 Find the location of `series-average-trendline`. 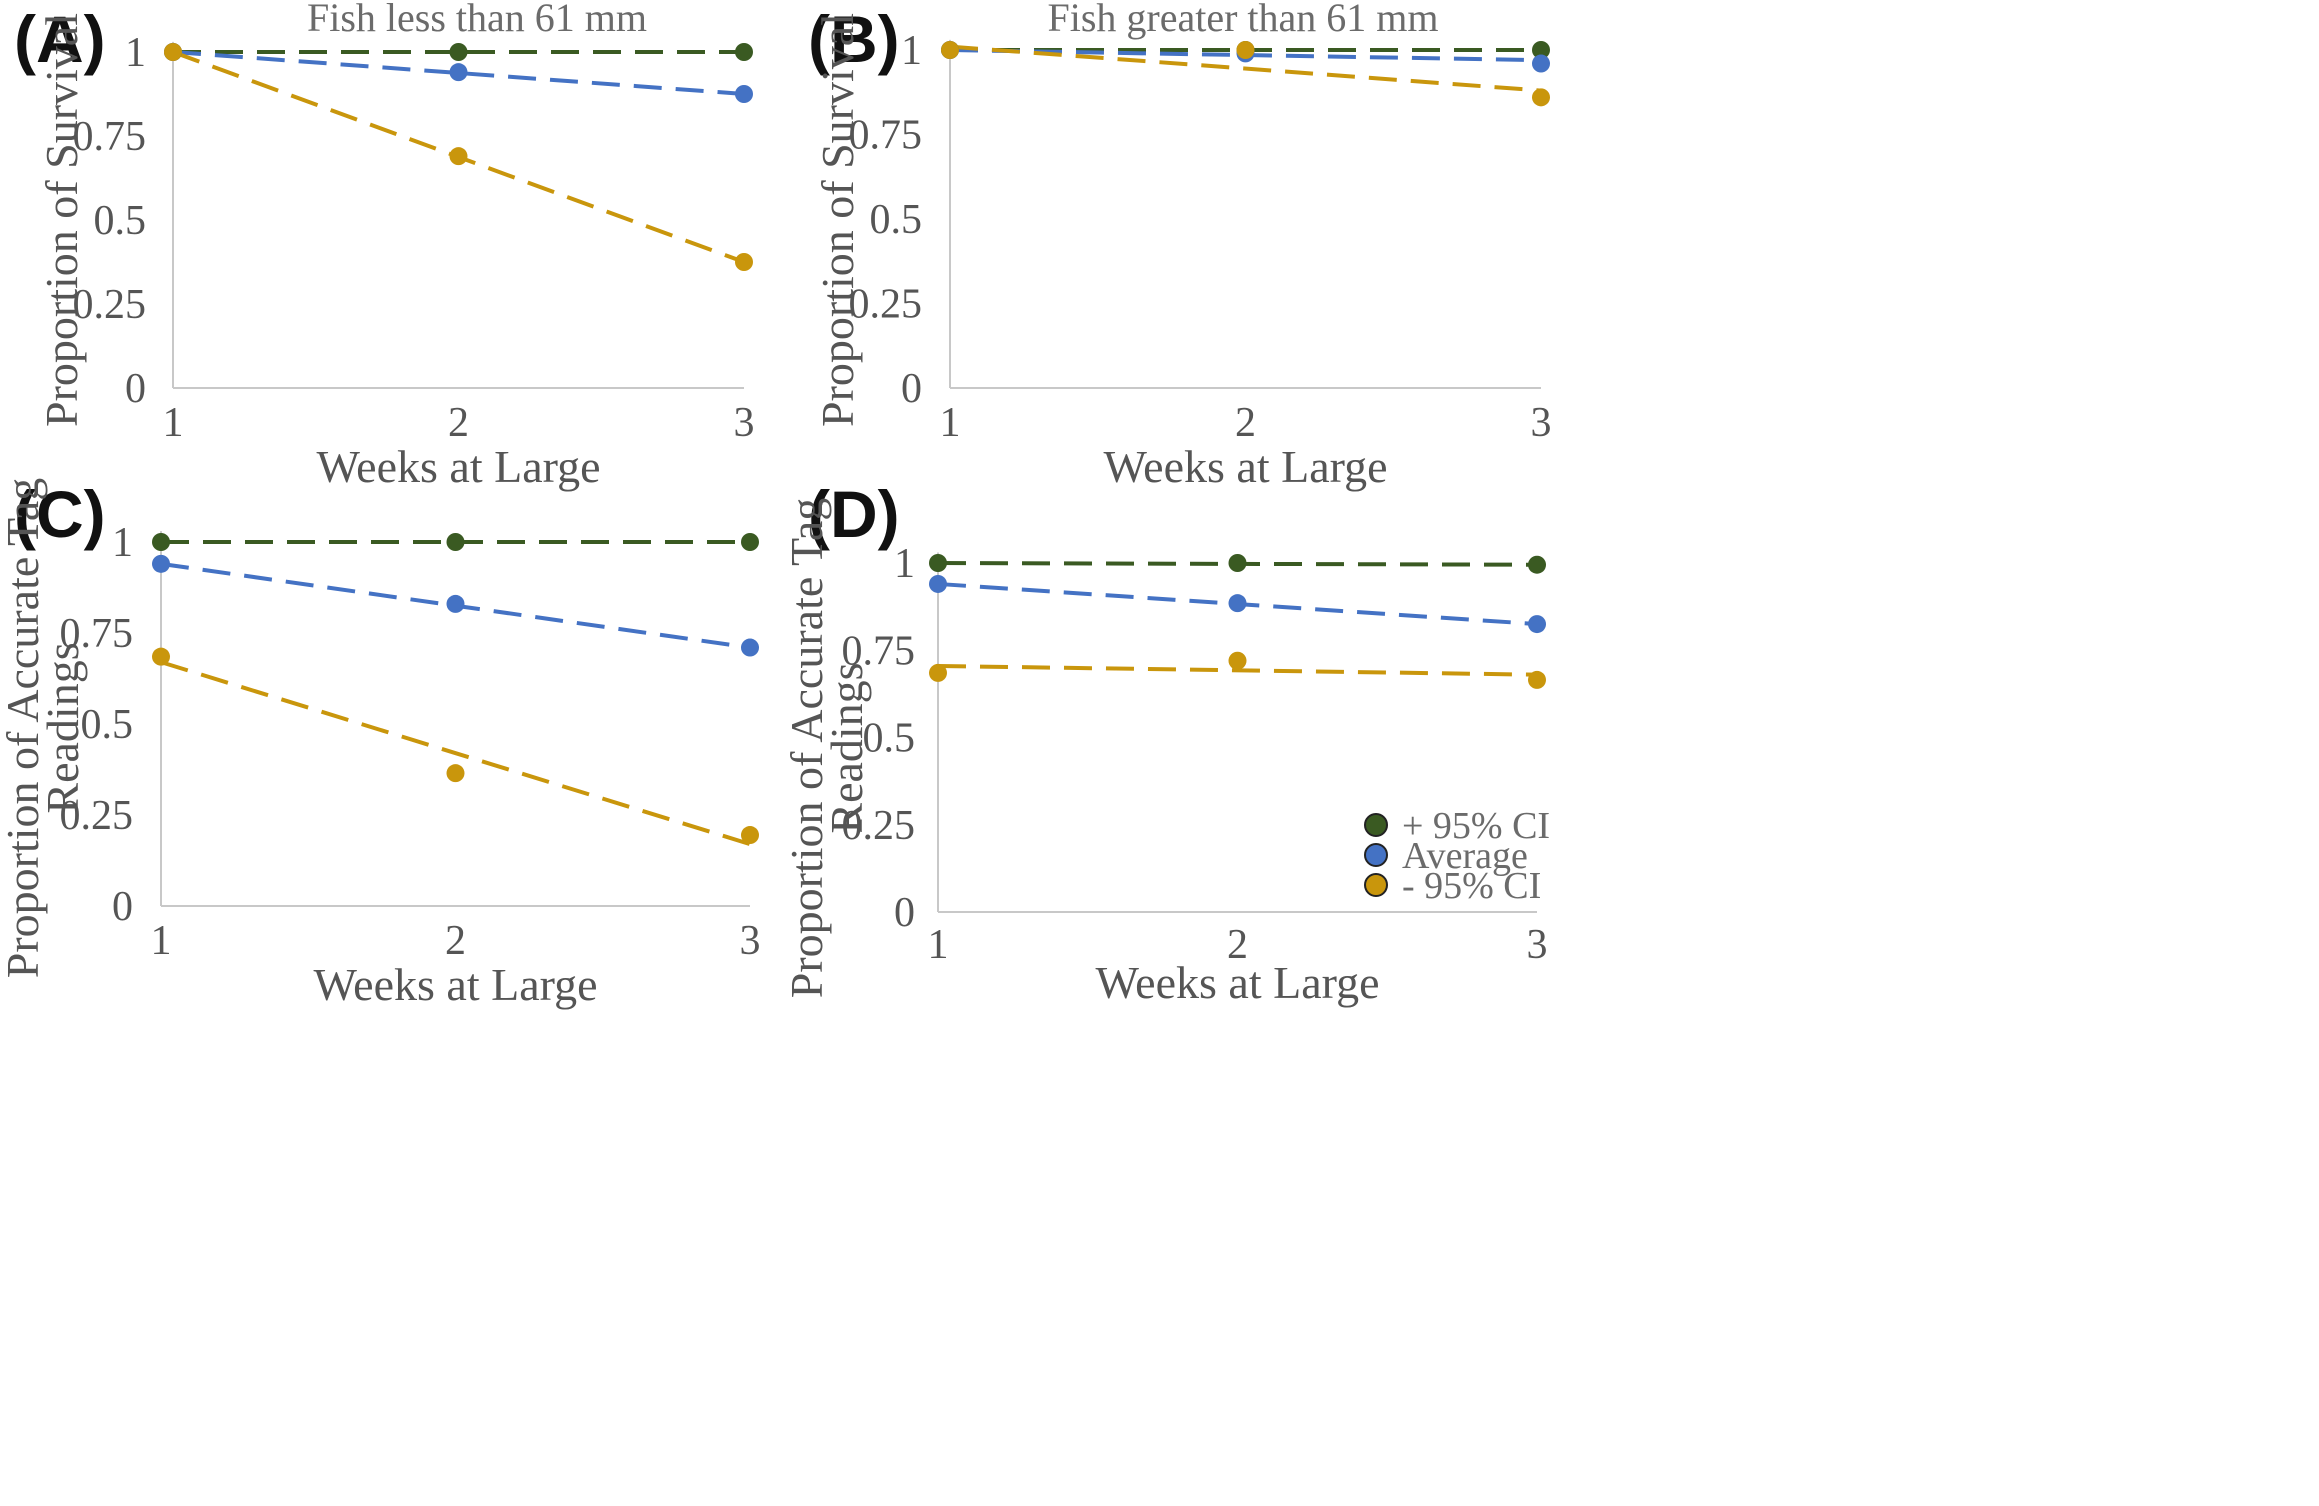

series-average-trendline is located at coordinates (458, 73).